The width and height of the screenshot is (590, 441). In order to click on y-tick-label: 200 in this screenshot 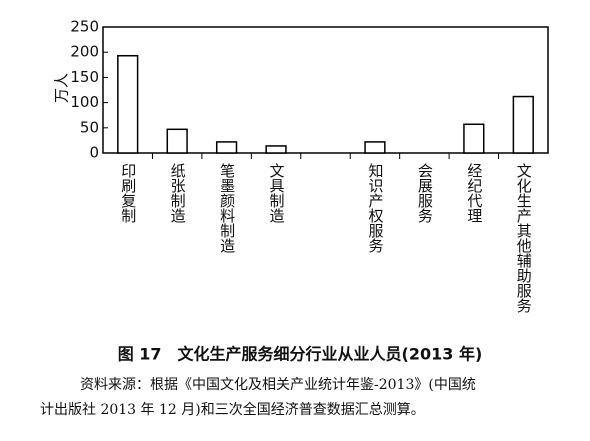, I will do `click(84, 52)`.